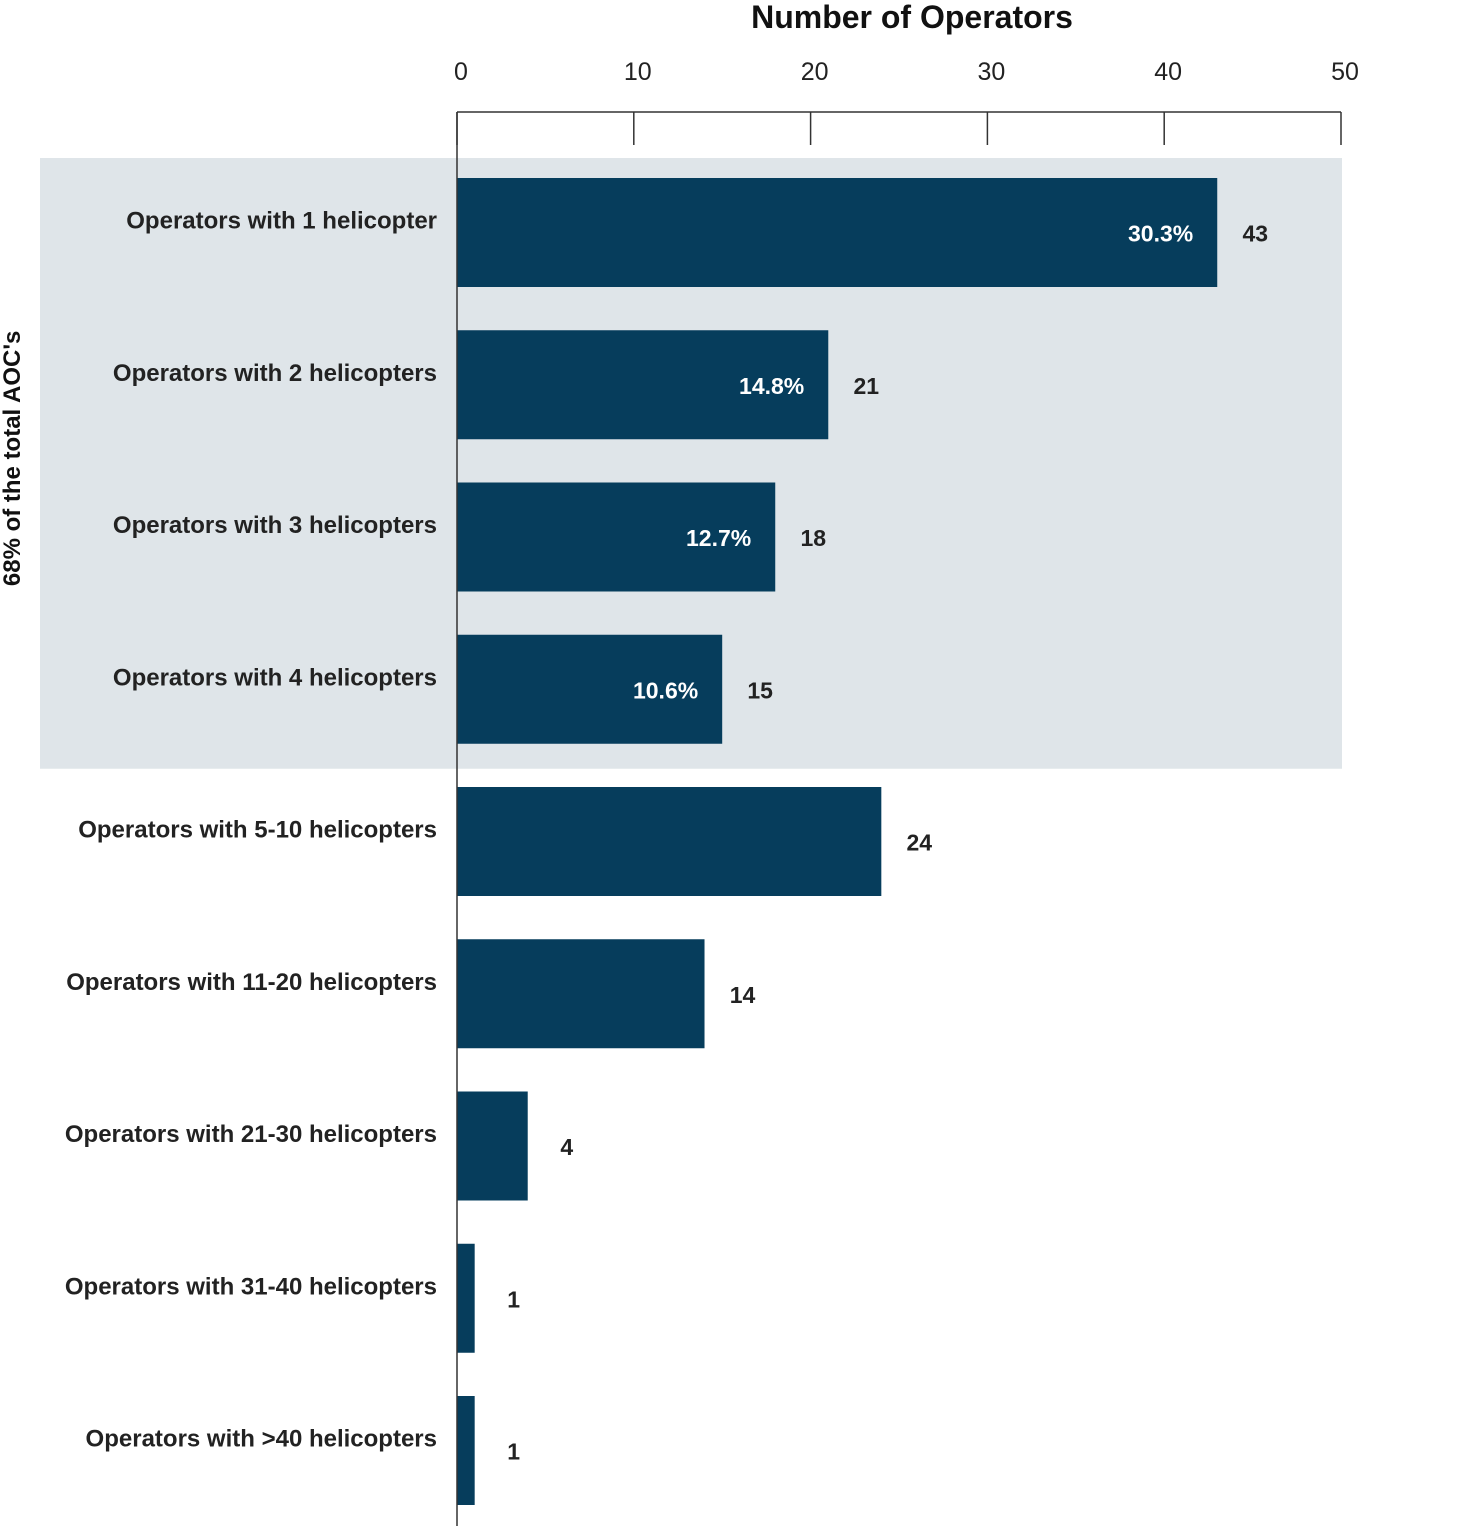  Describe the element at coordinates (275, 677) in the screenshot. I see `category-label: Operators with 4 helicopters` at that location.